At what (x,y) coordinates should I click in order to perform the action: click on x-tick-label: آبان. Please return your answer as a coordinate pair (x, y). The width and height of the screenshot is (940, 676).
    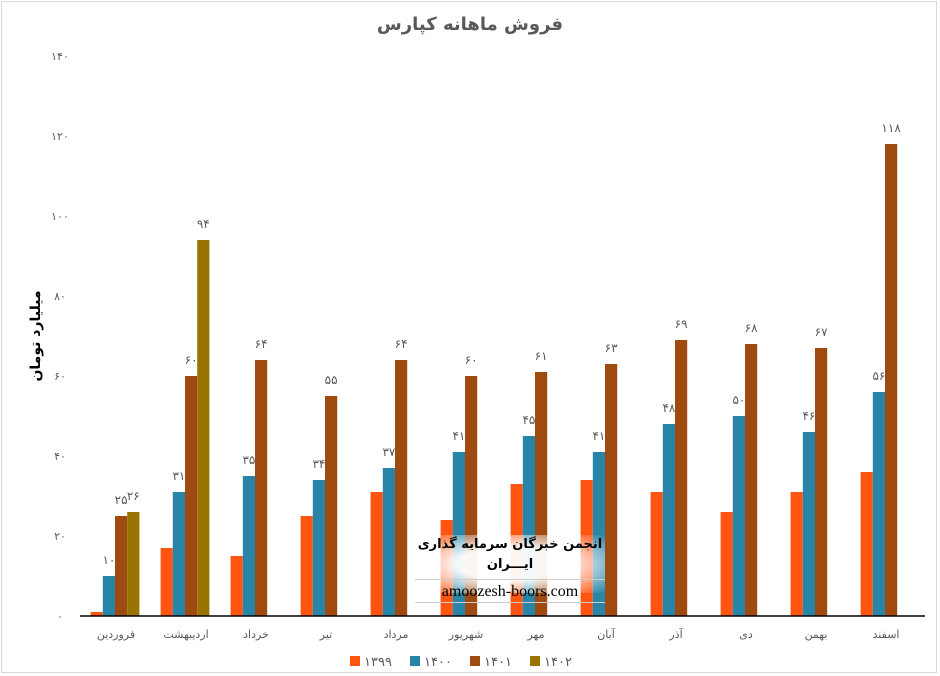
    Looking at the image, I should click on (606, 634).